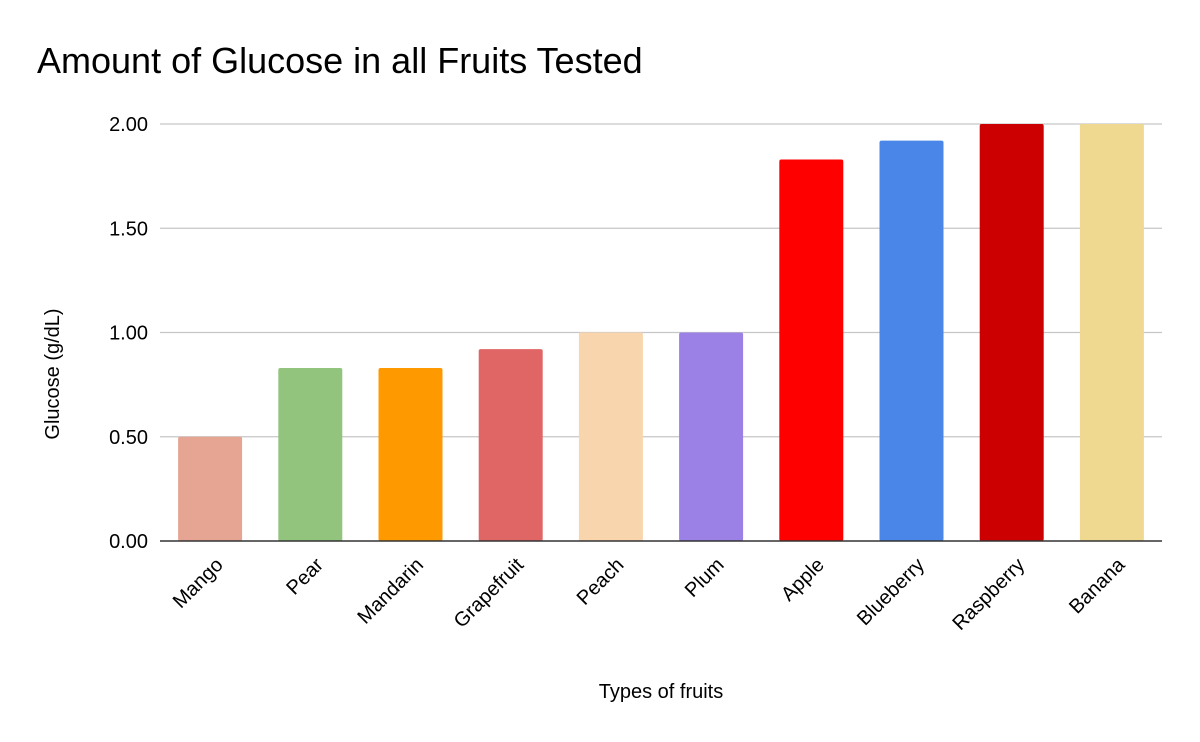 The height and width of the screenshot is (742, 1200). I want to click on x-tick-label: Peach, so click(601, 582).